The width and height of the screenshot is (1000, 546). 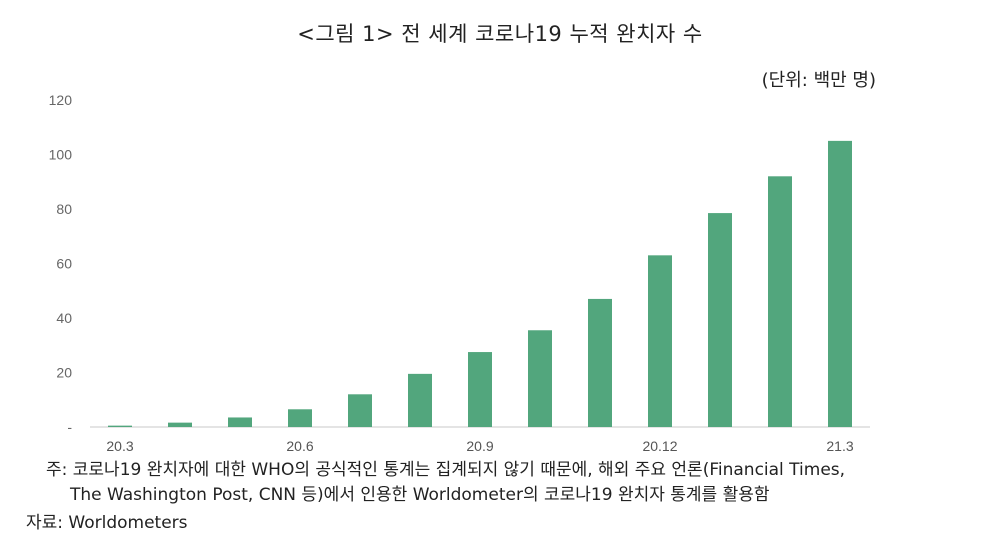 What do you see at coordinates (600, 362) in the screenshot?
I see `bar-20.11` at bounding box center [600, 362].